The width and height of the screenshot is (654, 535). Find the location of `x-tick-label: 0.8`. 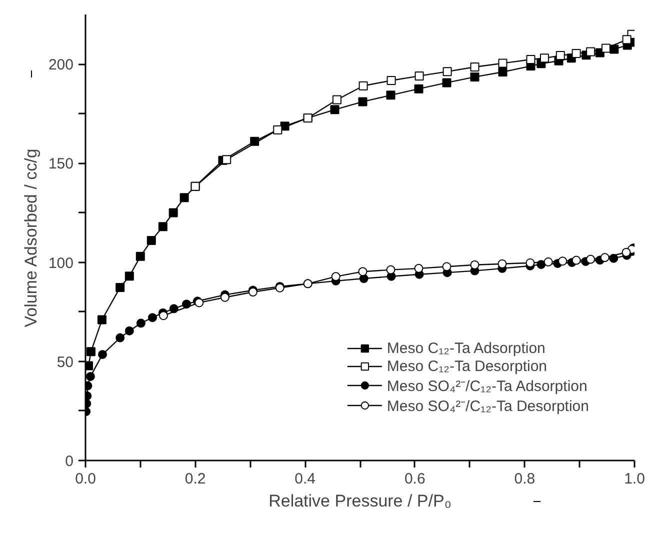

x-tick-label: 0.8 is located at coordinates (525, 479).